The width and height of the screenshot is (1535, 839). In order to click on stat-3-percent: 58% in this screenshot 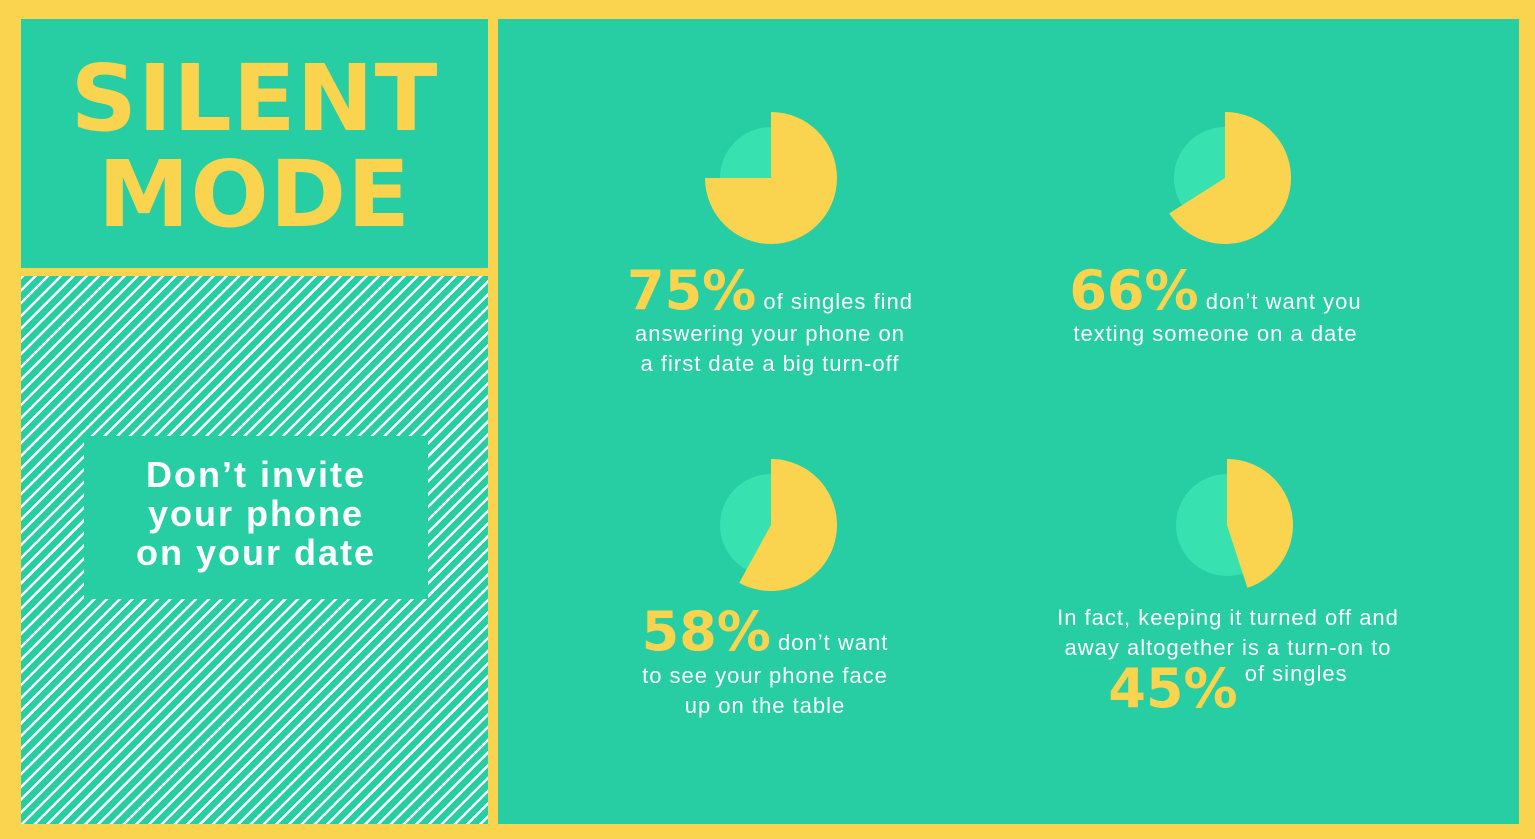, I will do `click(706, 631)`.